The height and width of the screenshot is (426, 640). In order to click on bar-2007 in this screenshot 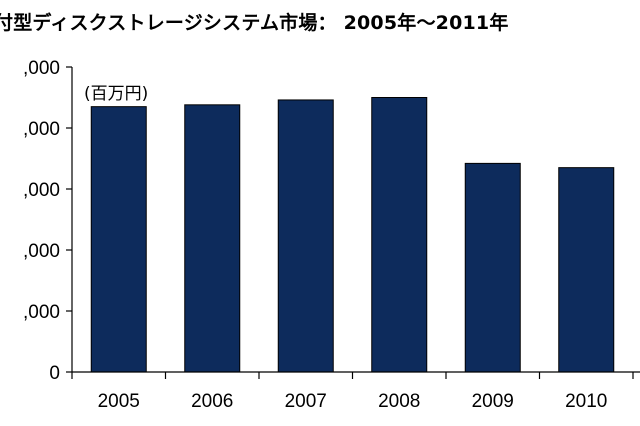, I will do `click(305, 236)`.